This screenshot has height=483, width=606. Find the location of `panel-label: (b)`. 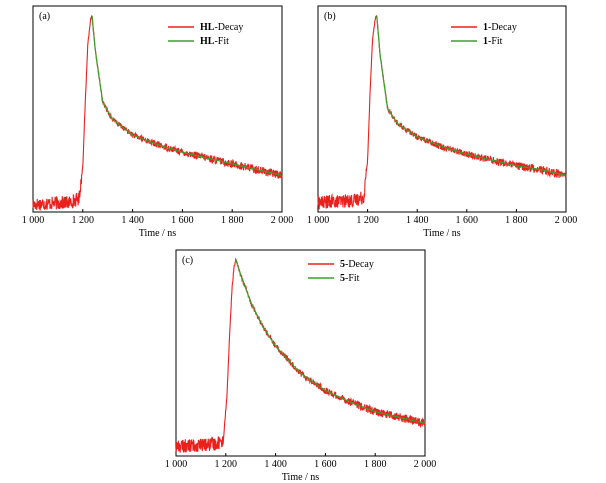

panel-label: (b) is located at coordinates (330, 16).